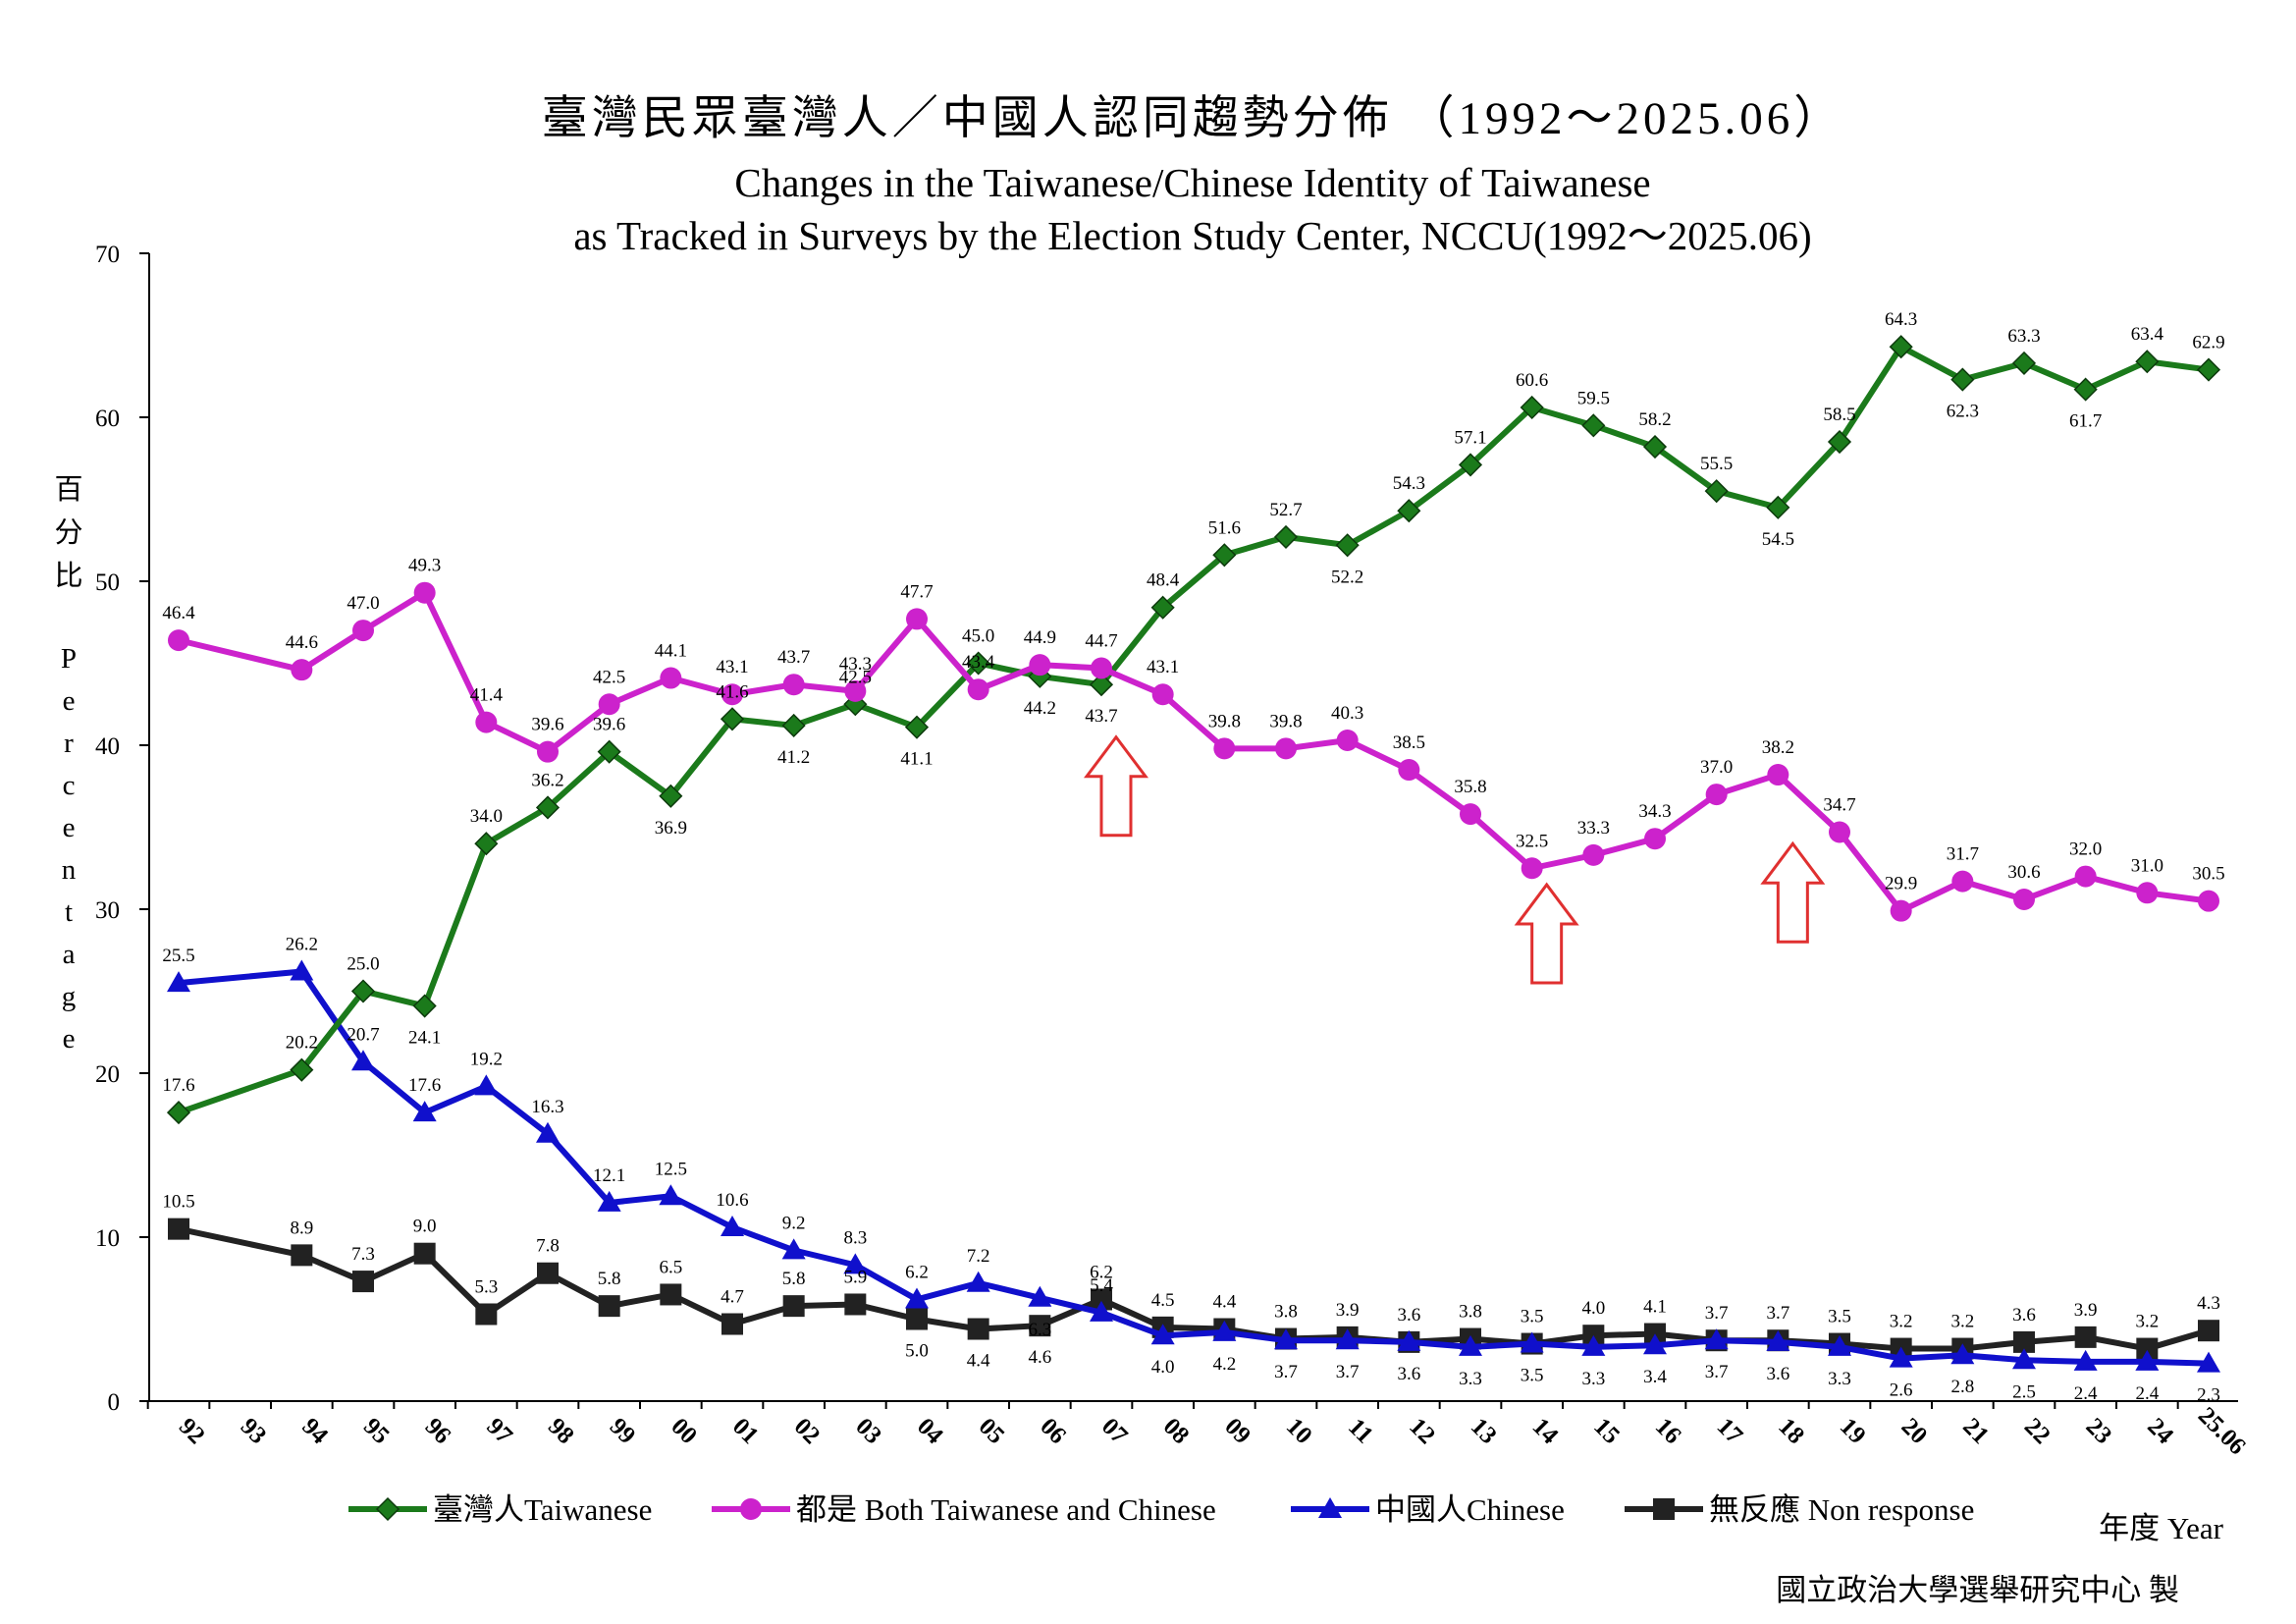 The height and width of the screenshot is (1624, 2296). What do you see at coordinates (1163, 1300) in the screenshot?
I see `data-label: 4.5` at bounding box center [1163, 1300].